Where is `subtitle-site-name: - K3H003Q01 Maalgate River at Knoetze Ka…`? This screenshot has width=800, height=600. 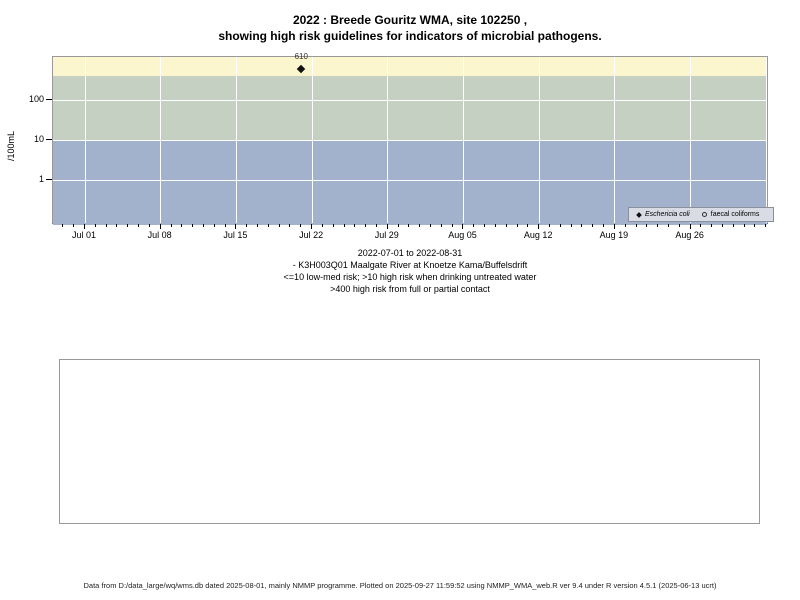
subtitle-site-name: - K3H003Q01 Maalgate River at Knoetze Ka… is located at coordinates (410, 265).